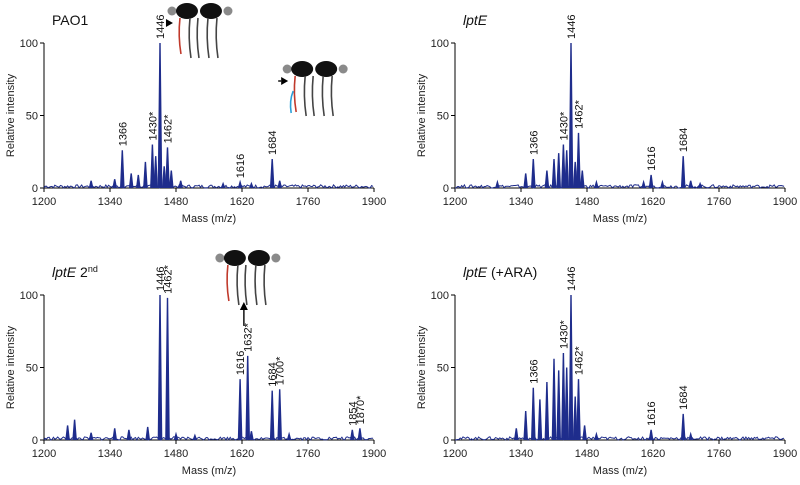 The width and height of the screenshot is (800, 485). What do you see at coordinates (153, 125) in the screenshot?
I see `peak-label: 1430*` at bounding box center [153, 125].